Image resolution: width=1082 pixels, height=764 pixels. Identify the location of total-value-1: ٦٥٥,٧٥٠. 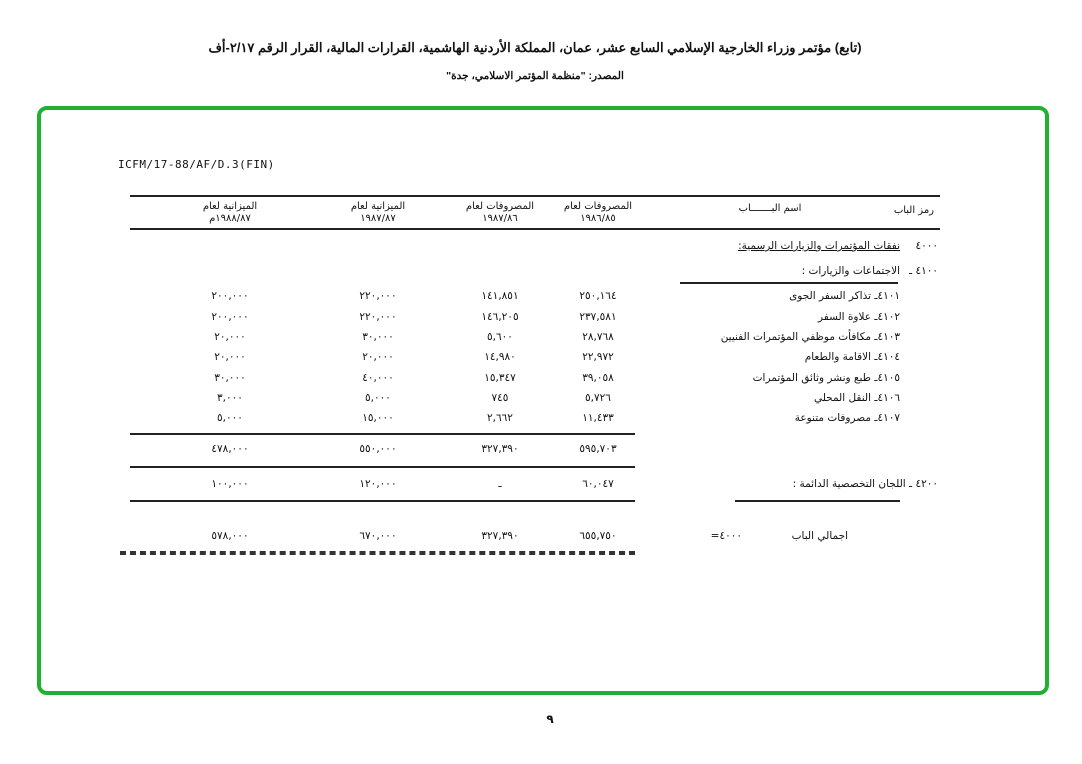
(598, 536).